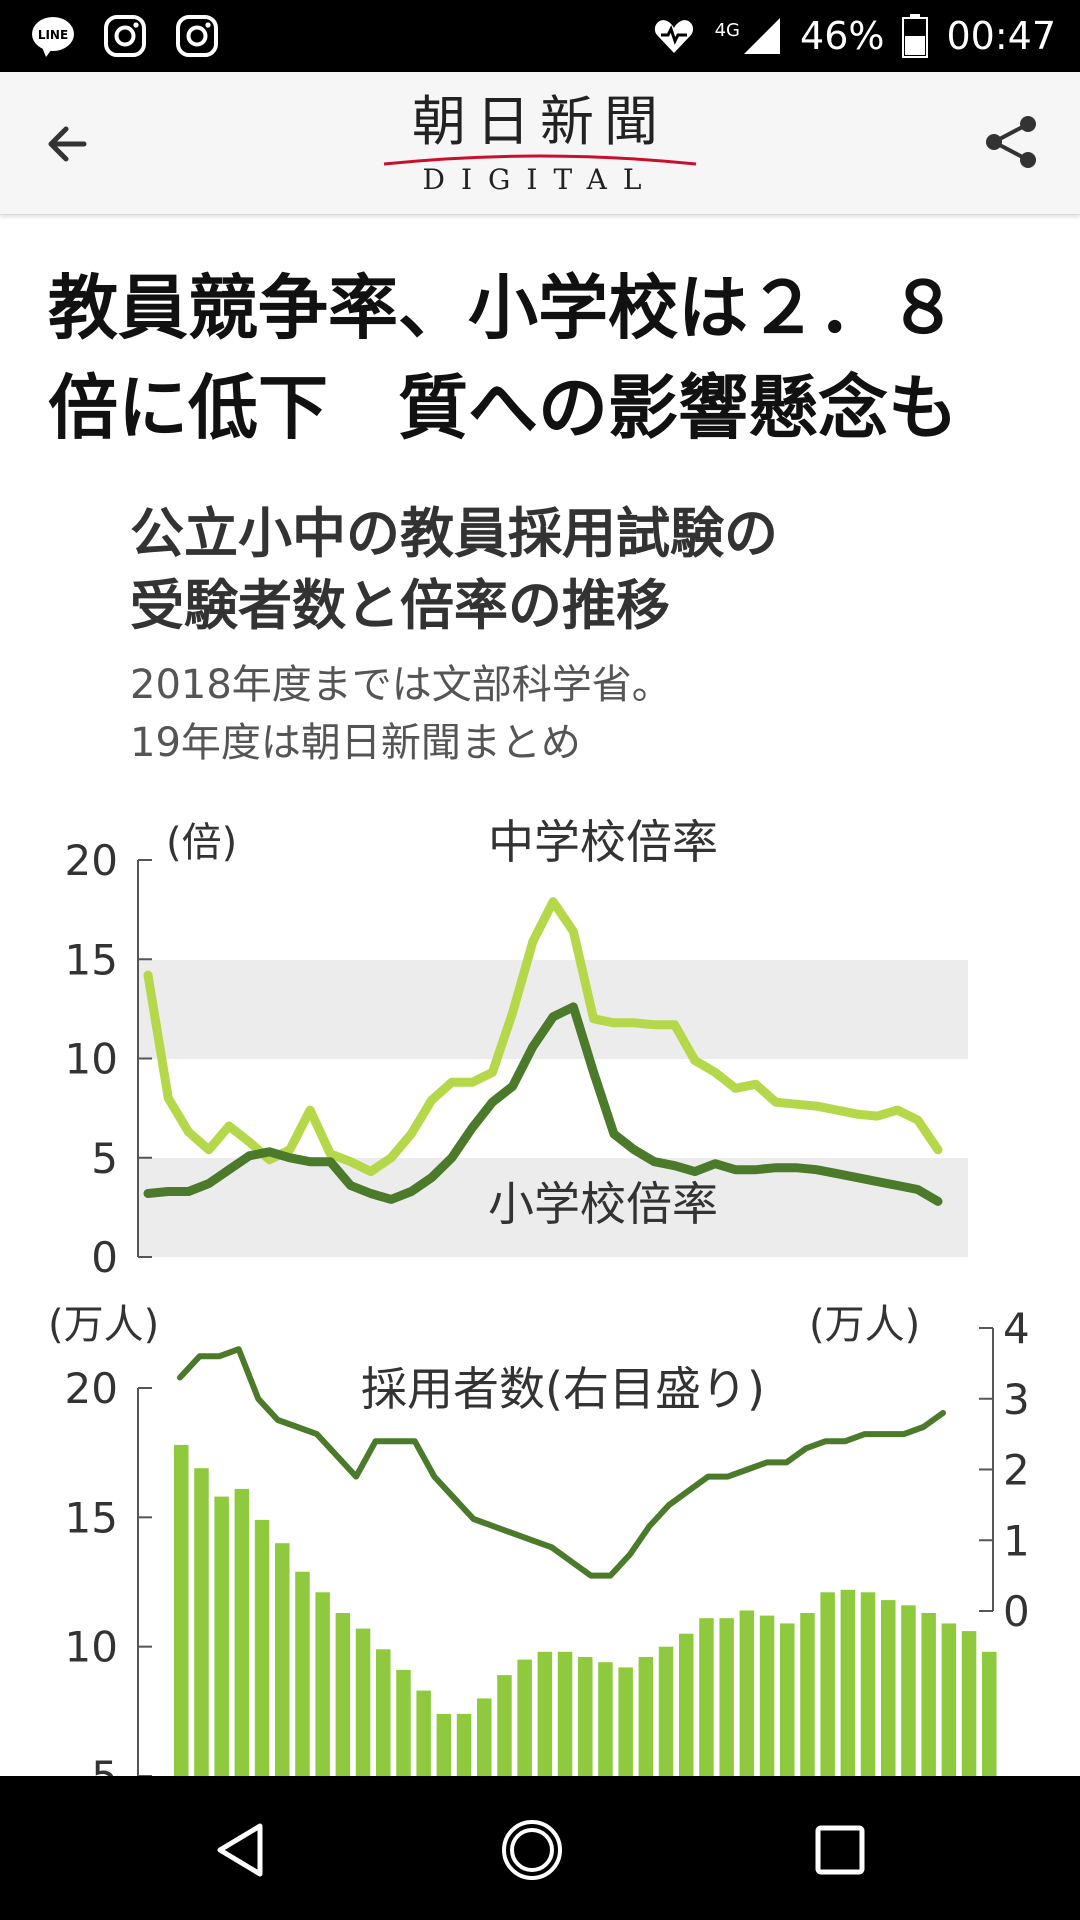  What do you see at coordinates (104, 1158) in the screenshot?
I see `ratio-tick-label: 5` at bounding box center [104, 1158].